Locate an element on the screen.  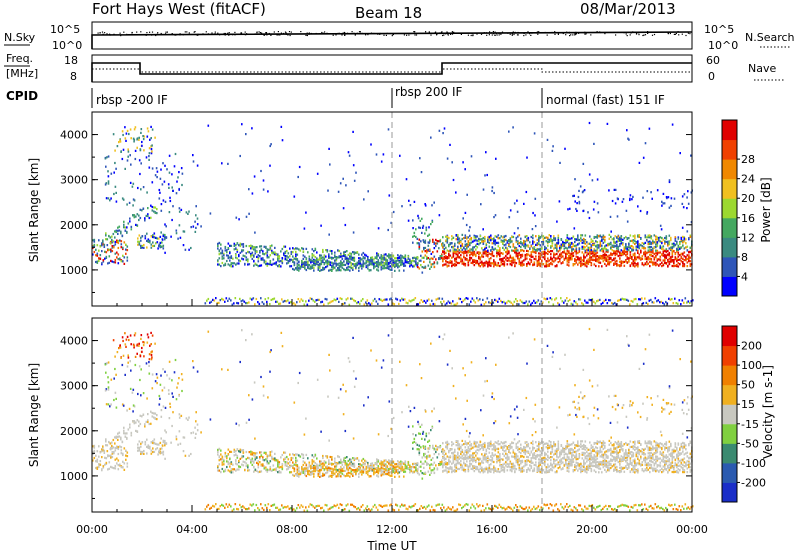
freq-trace is located at coordinates (391, 72).